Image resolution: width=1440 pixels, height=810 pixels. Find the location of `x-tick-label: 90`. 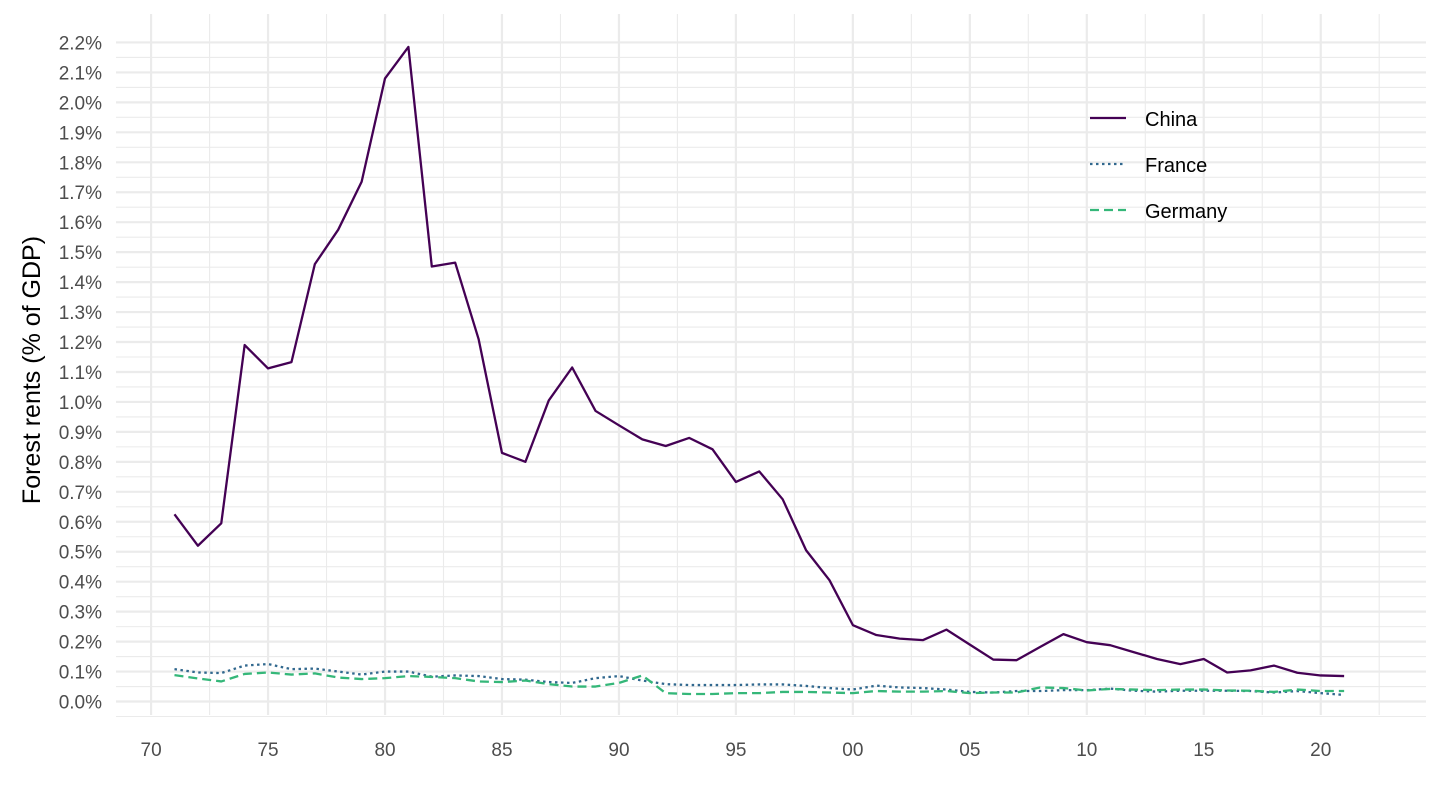

x-tick-label: 90 is located at coordinates (618, 750).